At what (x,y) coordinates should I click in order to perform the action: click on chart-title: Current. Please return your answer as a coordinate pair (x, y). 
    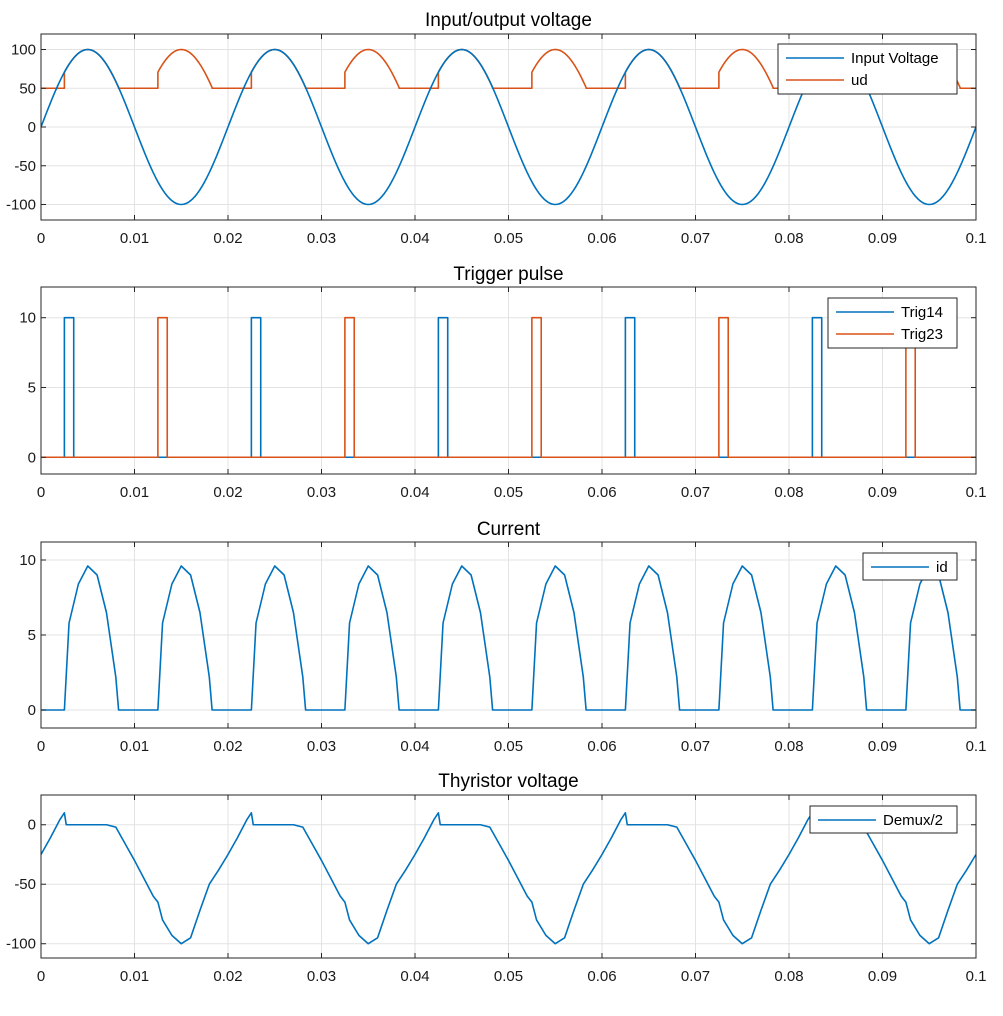
    Looking at the image, I should click on (509, 529).